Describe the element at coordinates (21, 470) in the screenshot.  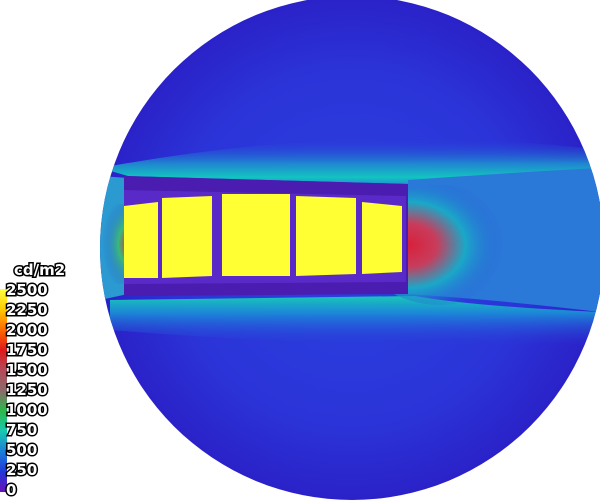
I see `legend-tick: 250` at that location.